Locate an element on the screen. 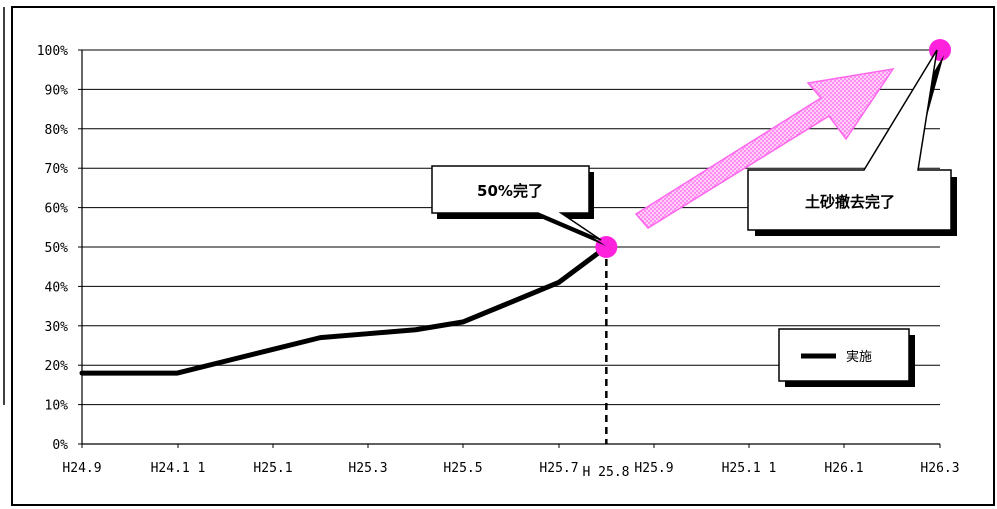 This screenshot has width=997, height=509. y-tick-label: 100% is located at coordinates (52, 51).